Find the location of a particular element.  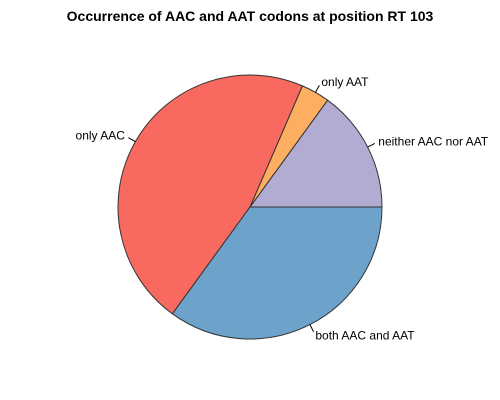

slice-label-only-aac: only AAC is located at coordinates (101, 136).